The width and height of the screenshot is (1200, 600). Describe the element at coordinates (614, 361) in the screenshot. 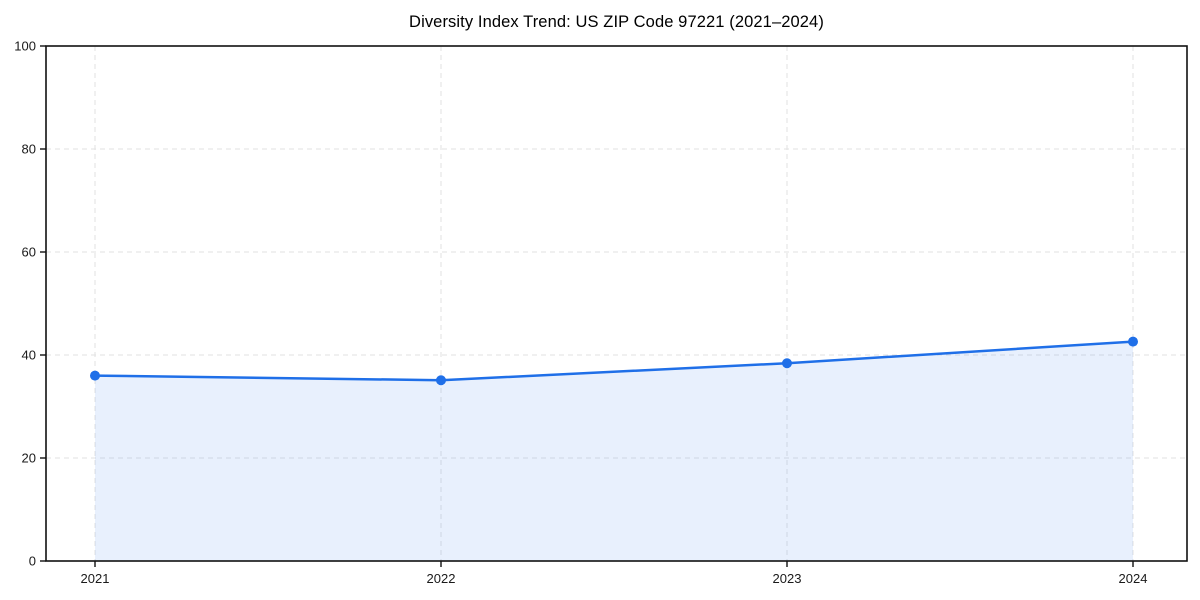

I see `trend-line` at that location.